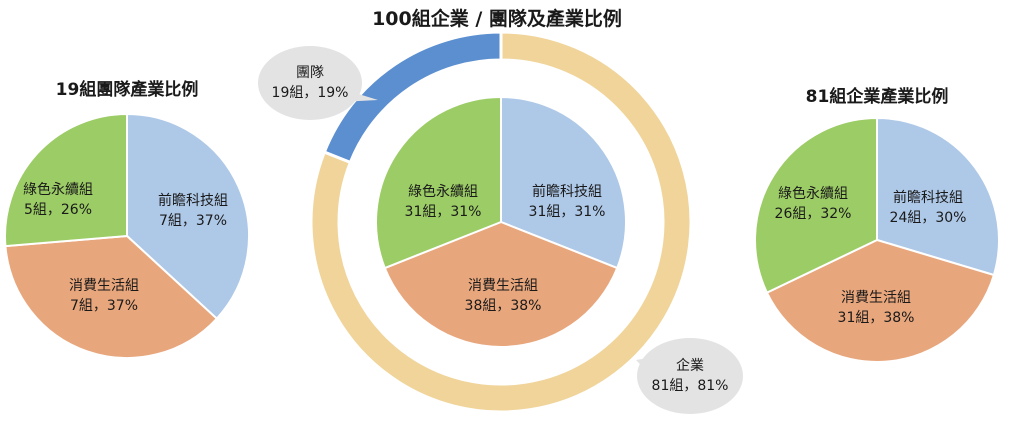  I want to click on center-pie-consumer, so click(501, 284).